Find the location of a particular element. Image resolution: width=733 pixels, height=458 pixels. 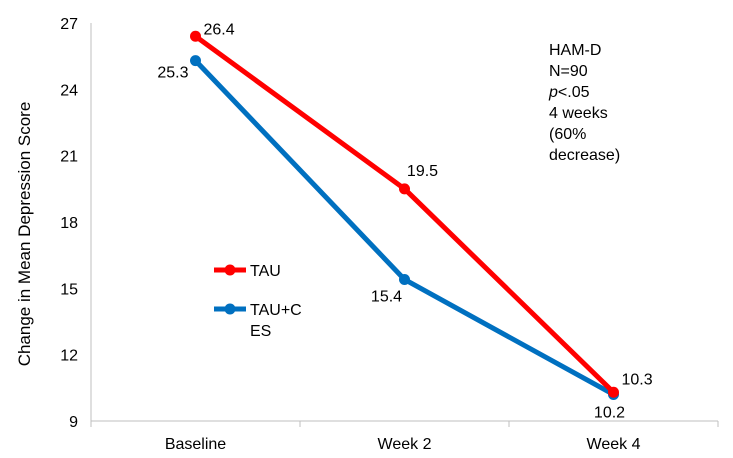

data-label: 25.3 is located at coordinates (172, 73).